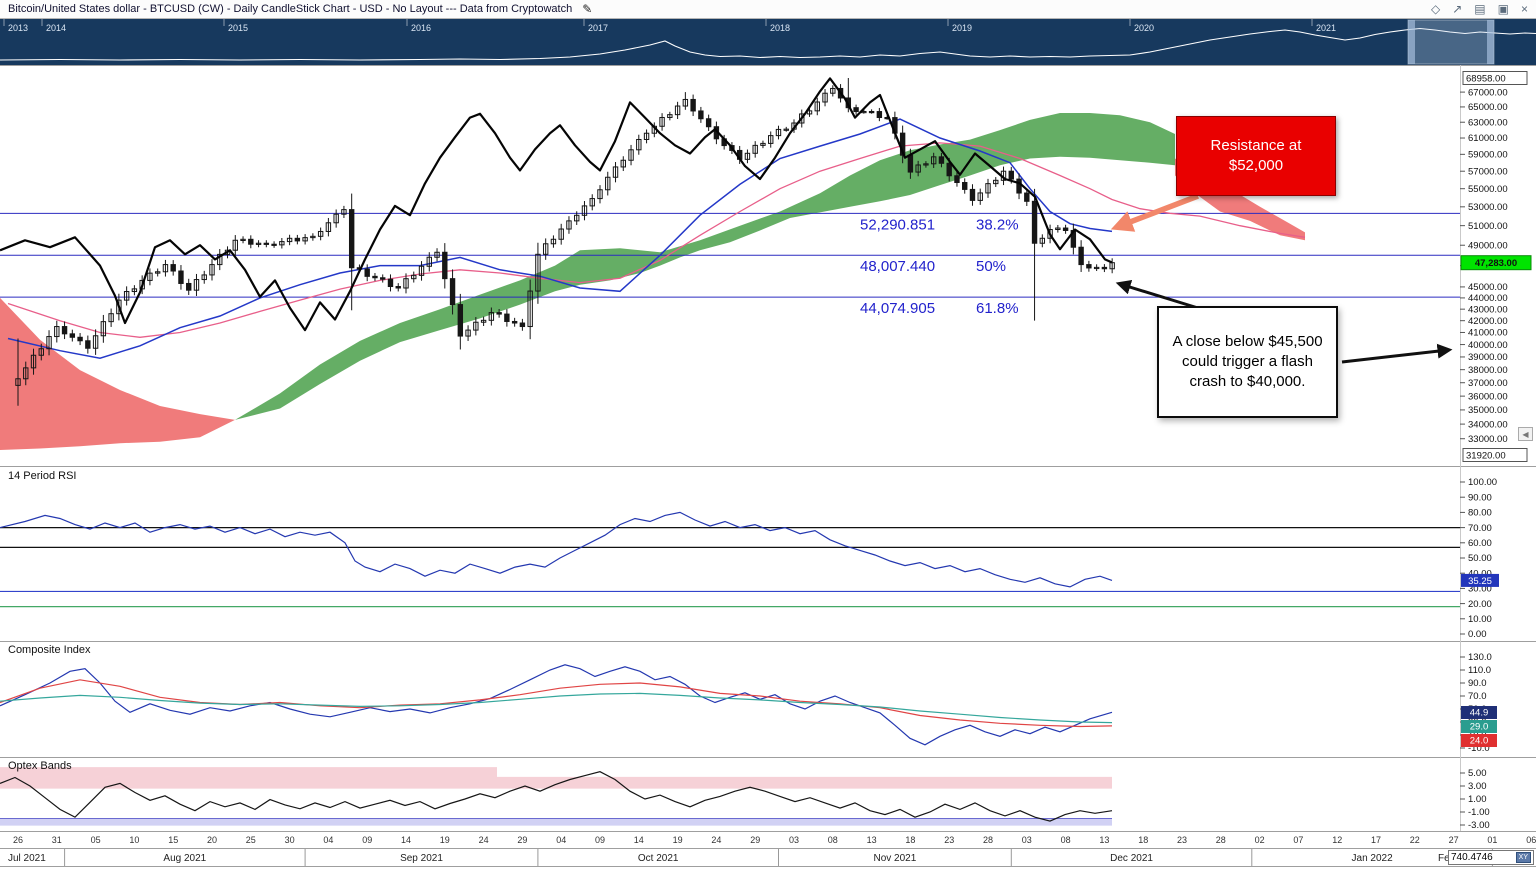 The height and width of the screenshot is (873, 1536). Describe the element at coordinates (56, 28) in the screenshot. I see `year-label: 2014` at that location.